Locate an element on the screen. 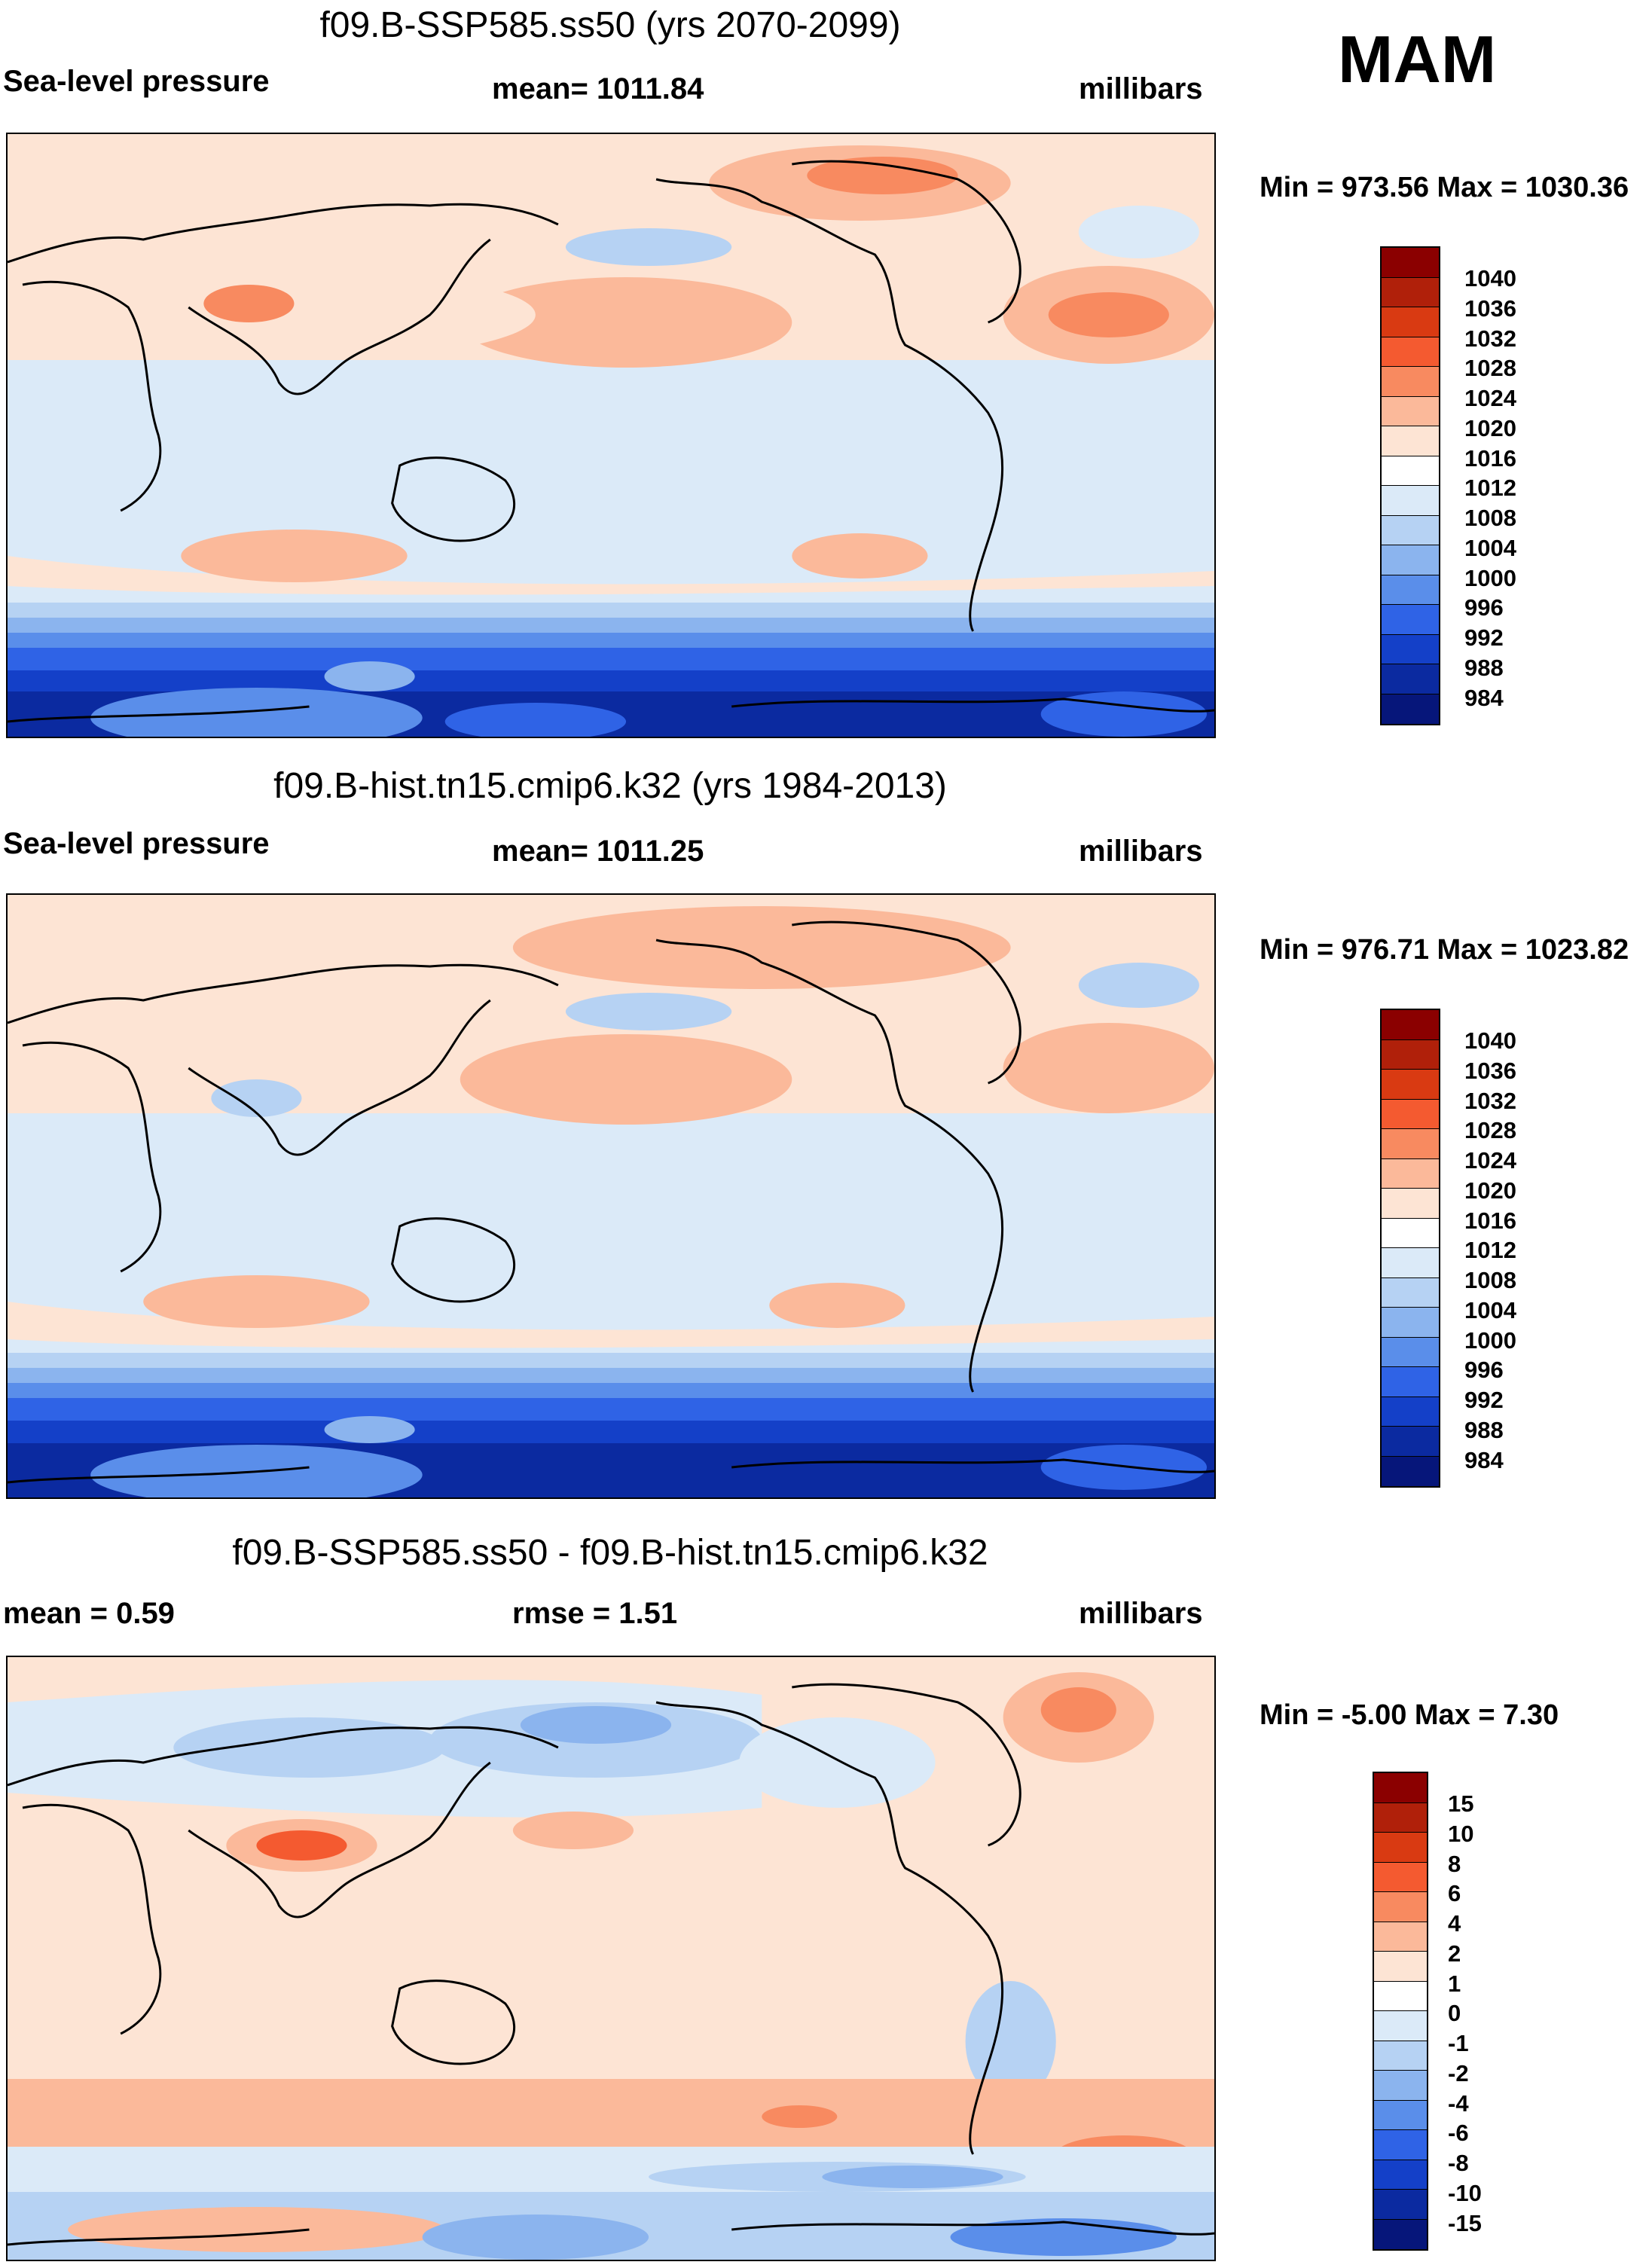 The width and height of the screenshot is (1649, 2268). panel3-cb-label: -2 is located at coordinates (1458, 2072).